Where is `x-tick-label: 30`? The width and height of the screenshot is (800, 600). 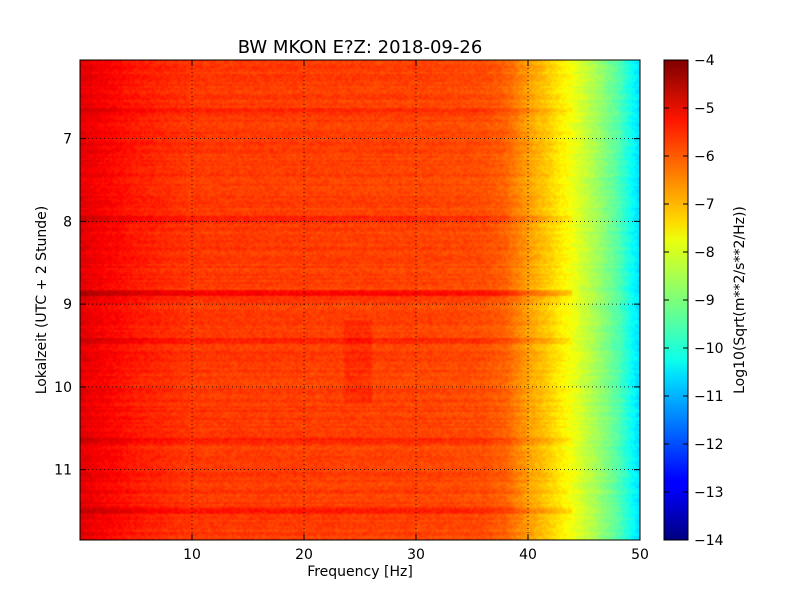
x-tick-label: 30 is located at coordinates (416, 555).